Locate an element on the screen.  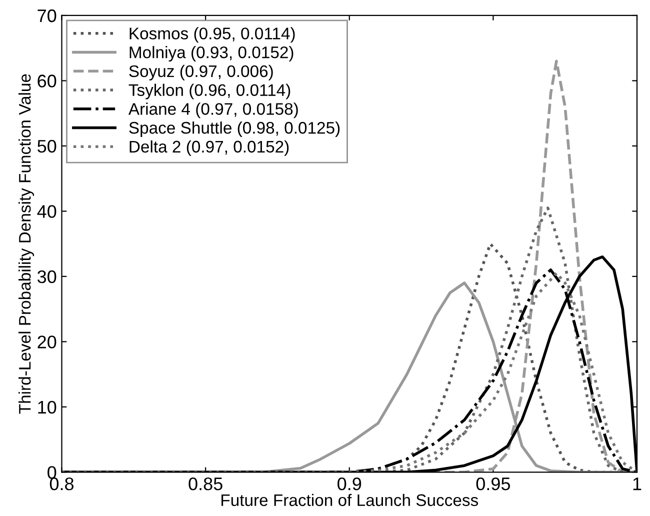
y-tick-label: 40 is located at coordinates (46, 211).